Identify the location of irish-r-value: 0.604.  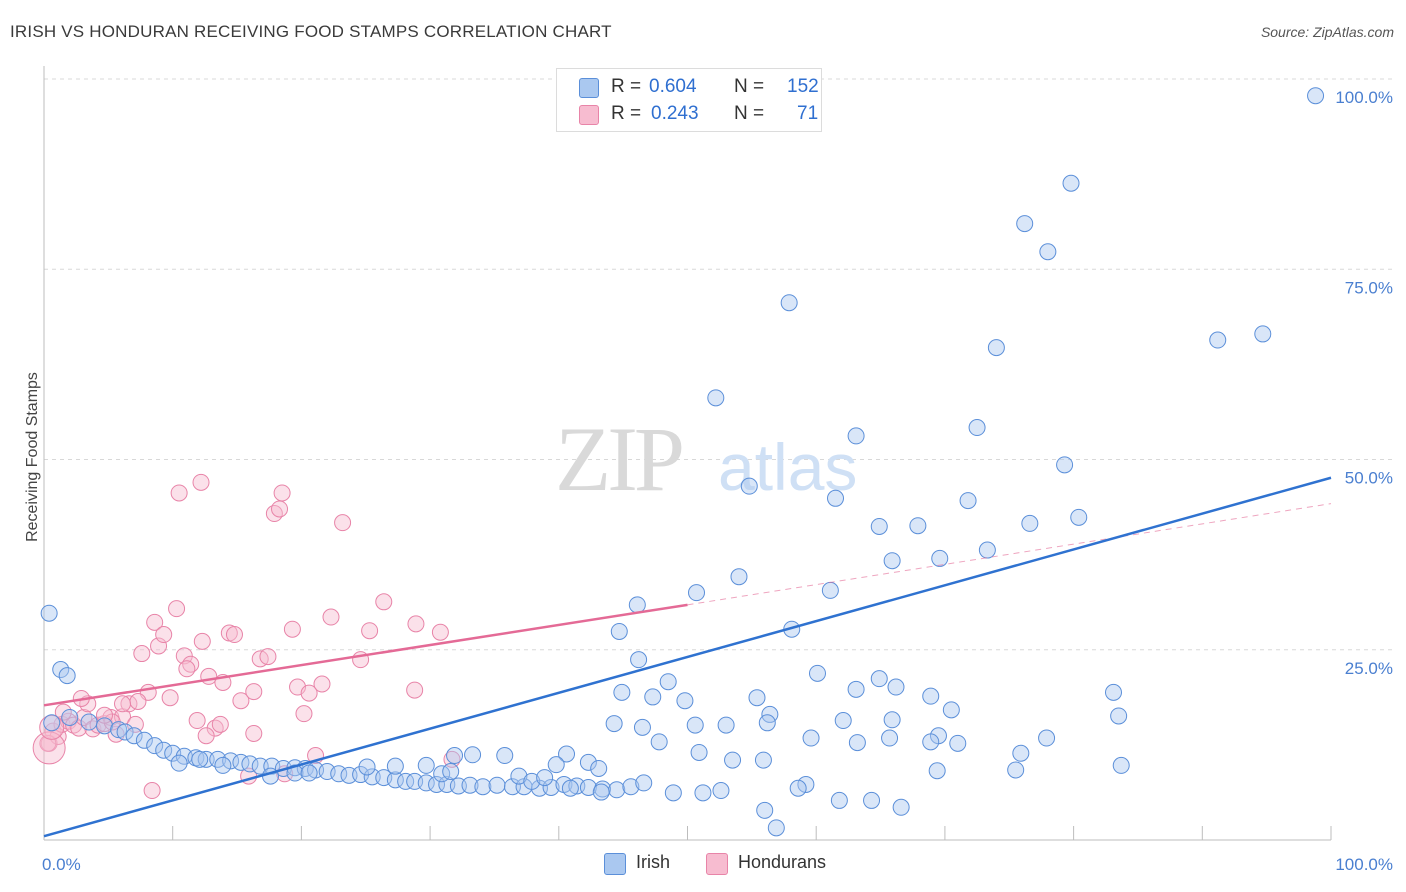
(673, 86).